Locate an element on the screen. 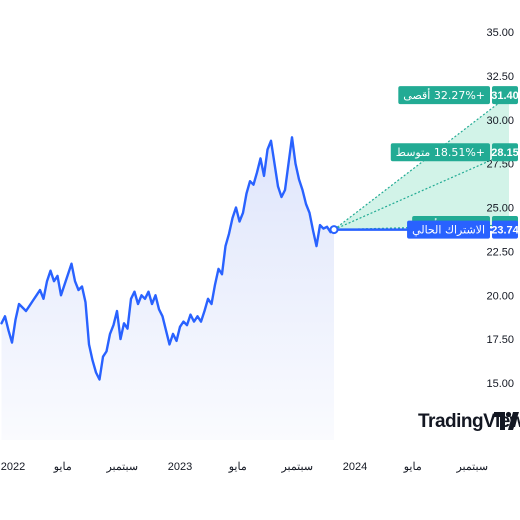  forecast-label-avg: 28.15 +18.51% متوسط is located at coordinates (454, 152).